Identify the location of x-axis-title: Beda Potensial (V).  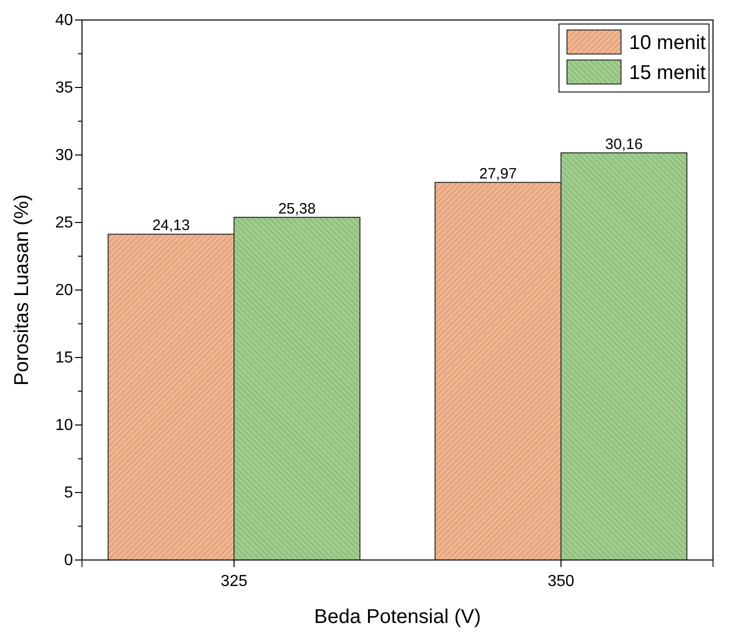
(397, 617).